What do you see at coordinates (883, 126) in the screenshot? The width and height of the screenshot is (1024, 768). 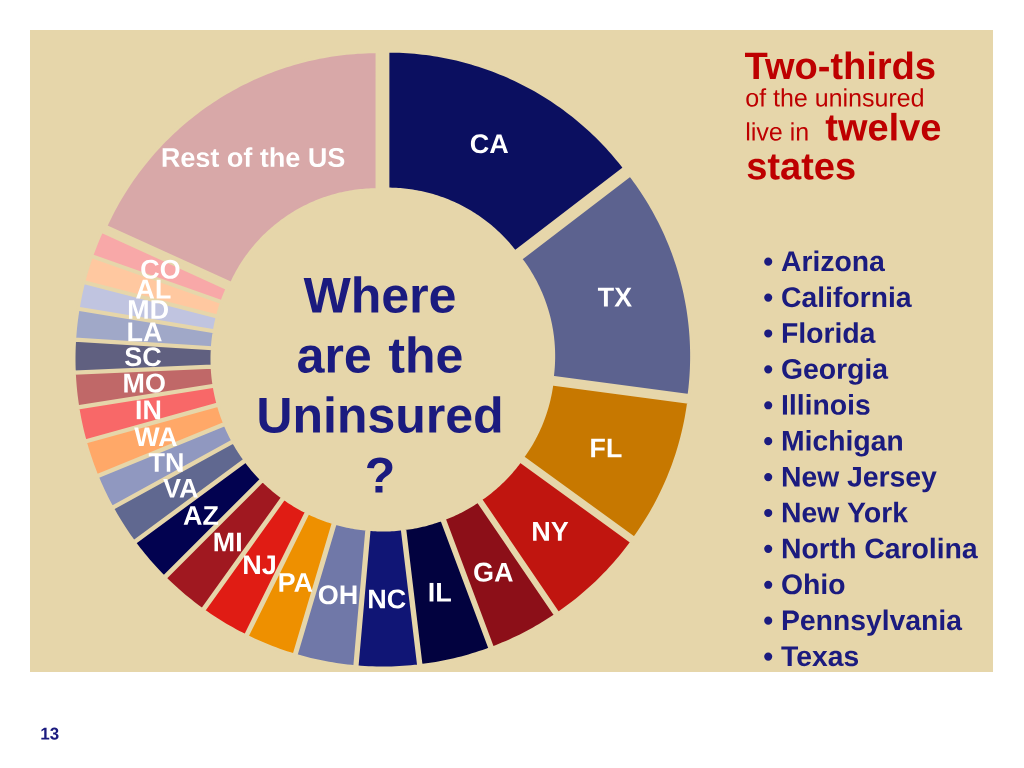 I see `text: twelve` at bounding box center [883, 126].